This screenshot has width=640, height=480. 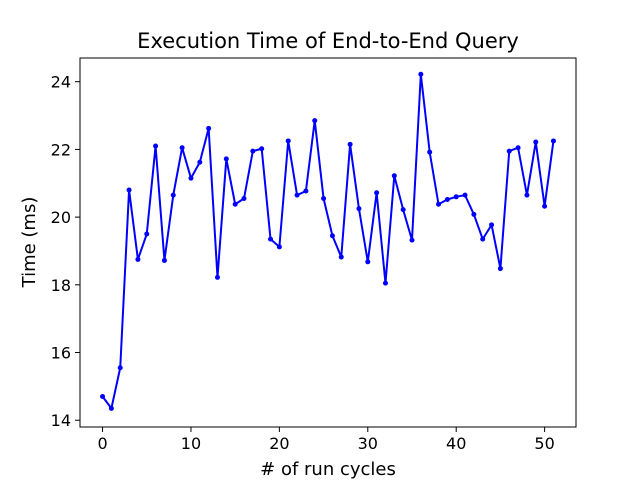 What do you see at coordinates (102, 443) in the screenshot?
I see `x-tick-label: 0` at bounding box center [102, 443].